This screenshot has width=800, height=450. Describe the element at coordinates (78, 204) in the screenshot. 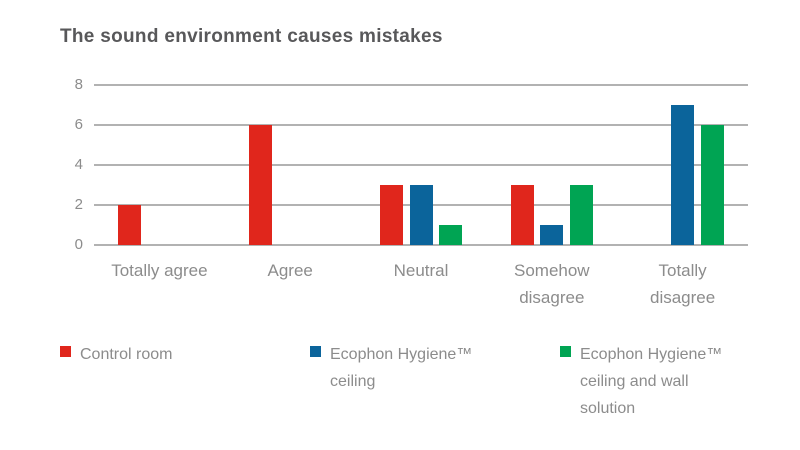

I see `y-tick-label: 2` at that location.